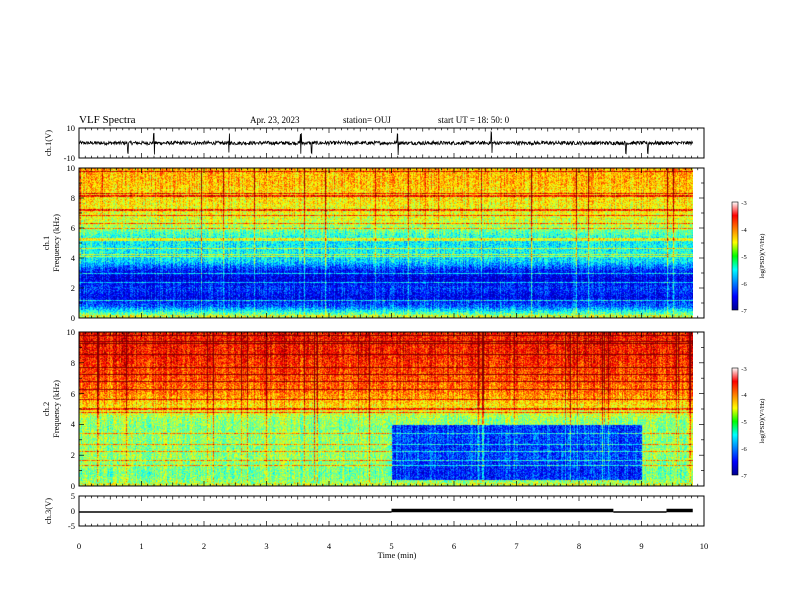 The height and width of the screenshot is (612, 792). Describe the element at coordinates (762, 256) in the screenshot. I see `cb1-value-label: log(PSD)(V²/Hz)` at that location.